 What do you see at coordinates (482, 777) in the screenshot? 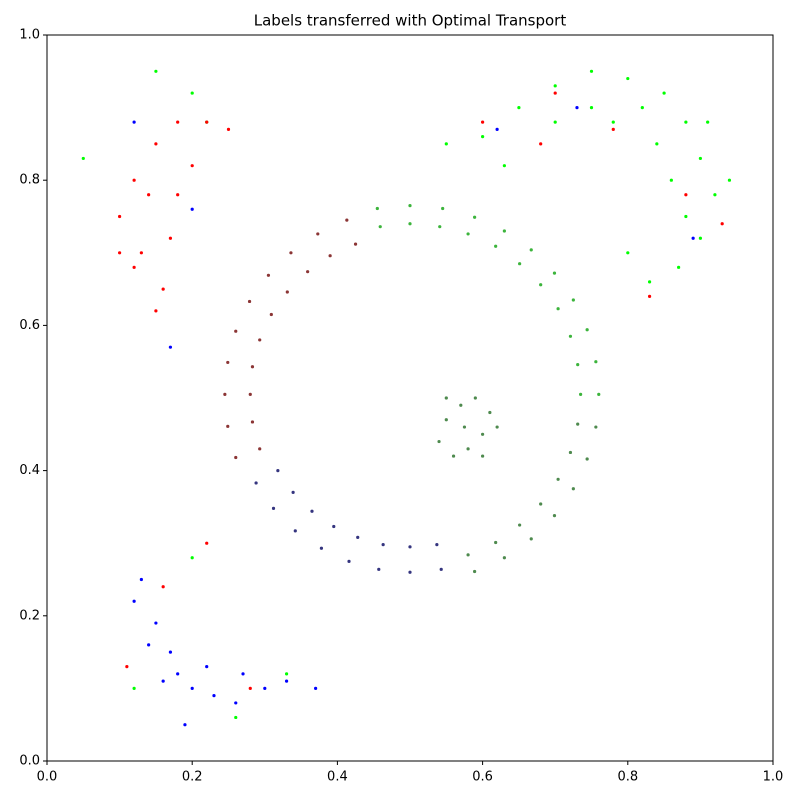
I see `x-tick-label: 0.6` at bounding box center [482, 777].